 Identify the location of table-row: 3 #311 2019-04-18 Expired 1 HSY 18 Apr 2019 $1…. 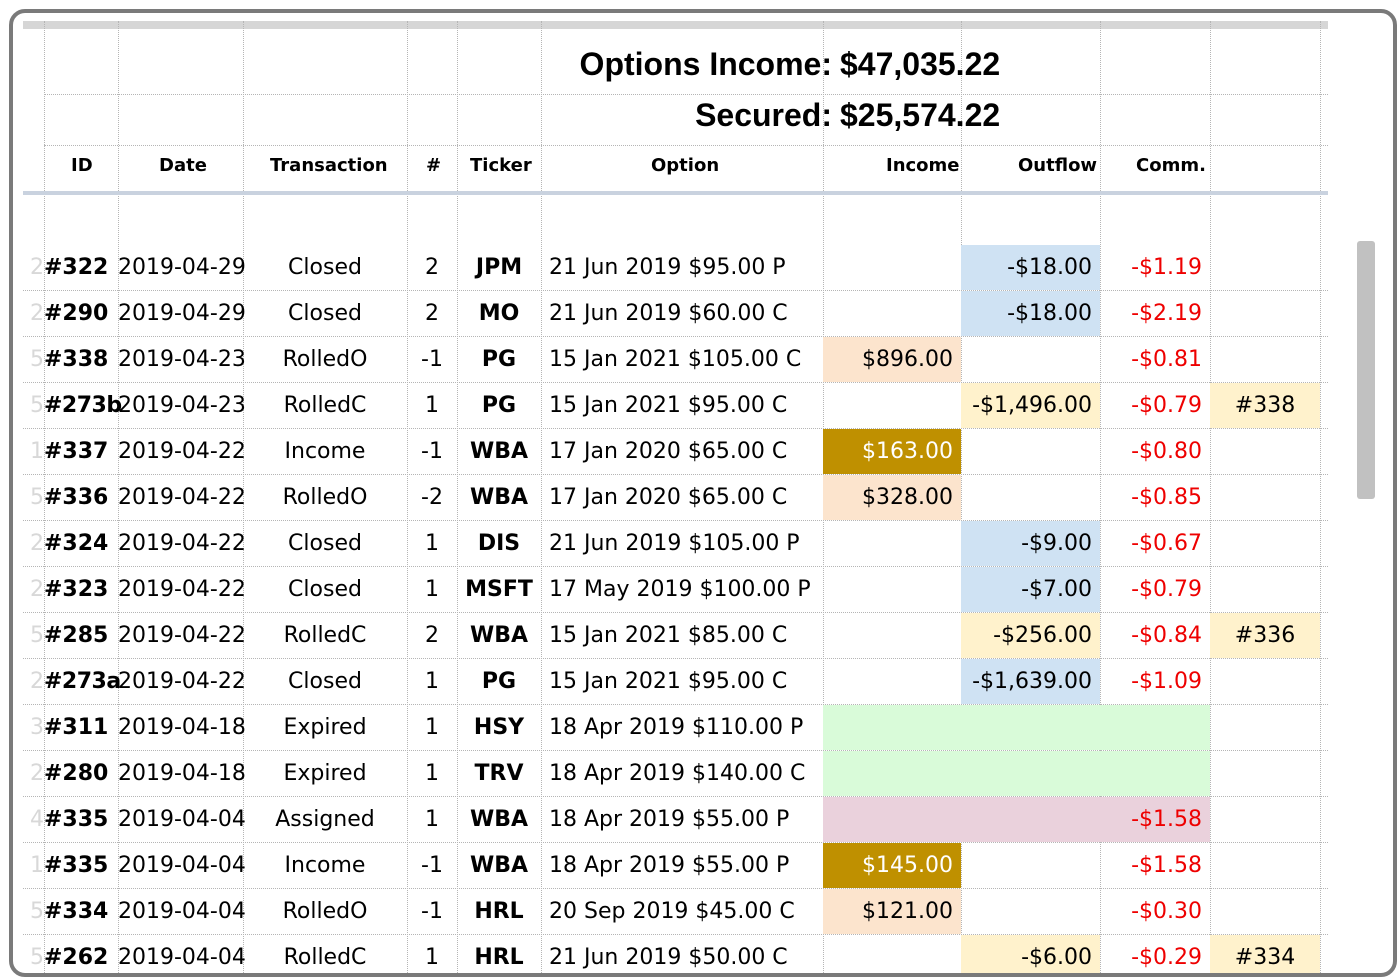
(675, 728).